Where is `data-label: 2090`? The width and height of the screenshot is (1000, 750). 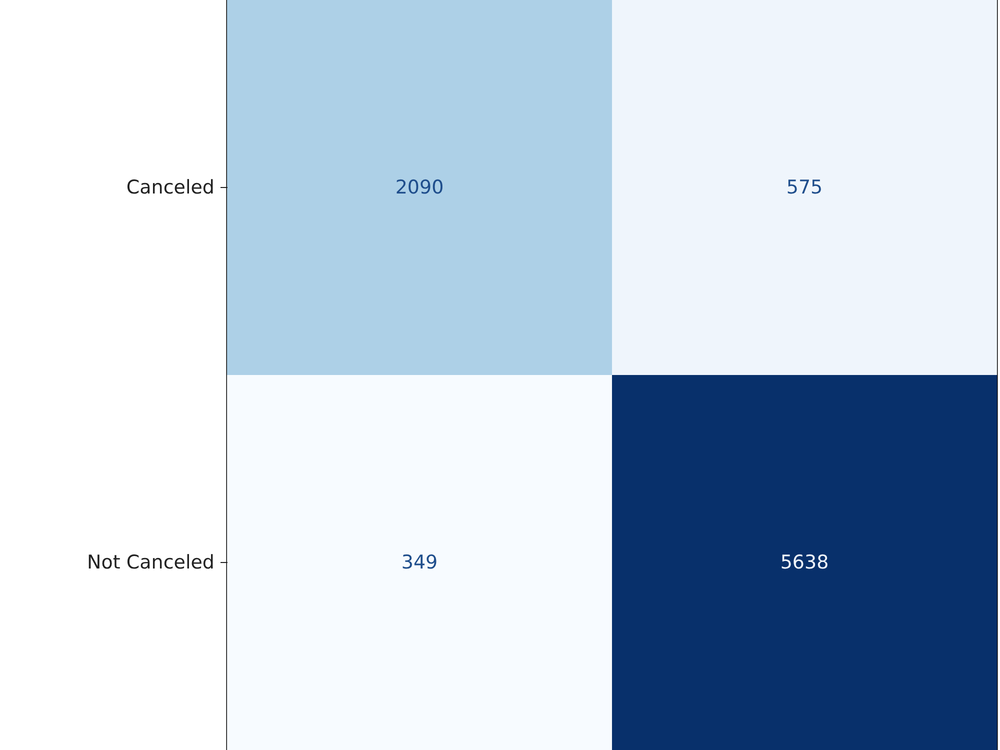 data-label: 2090 is located at coordinates (419, 187).